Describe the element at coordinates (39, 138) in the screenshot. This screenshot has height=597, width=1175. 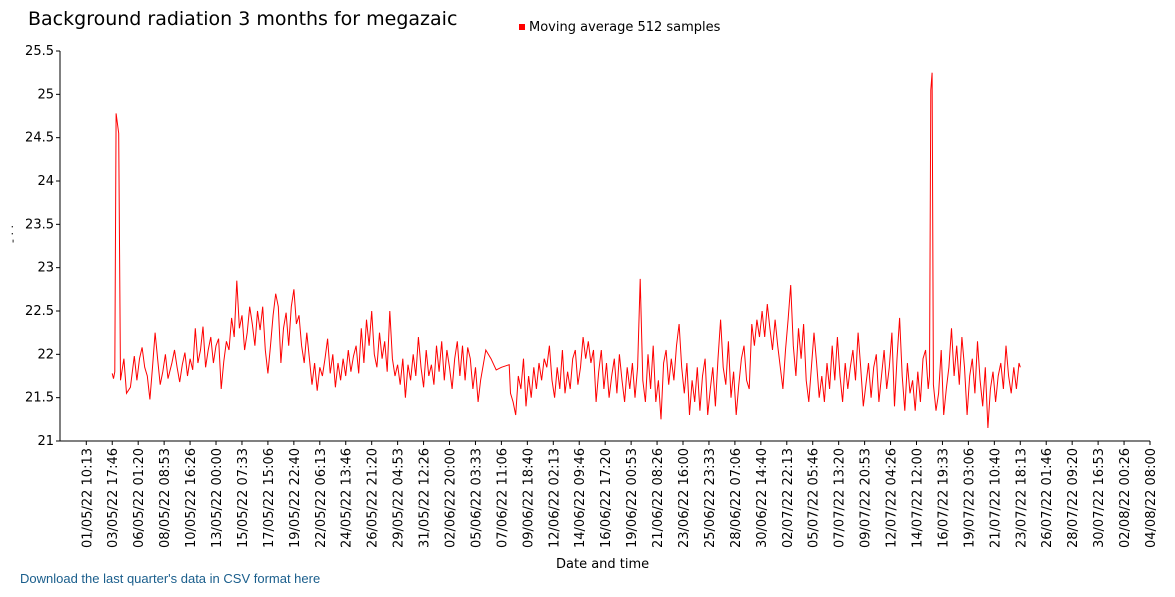
I see `y-tick-label: 24.5` at that location.